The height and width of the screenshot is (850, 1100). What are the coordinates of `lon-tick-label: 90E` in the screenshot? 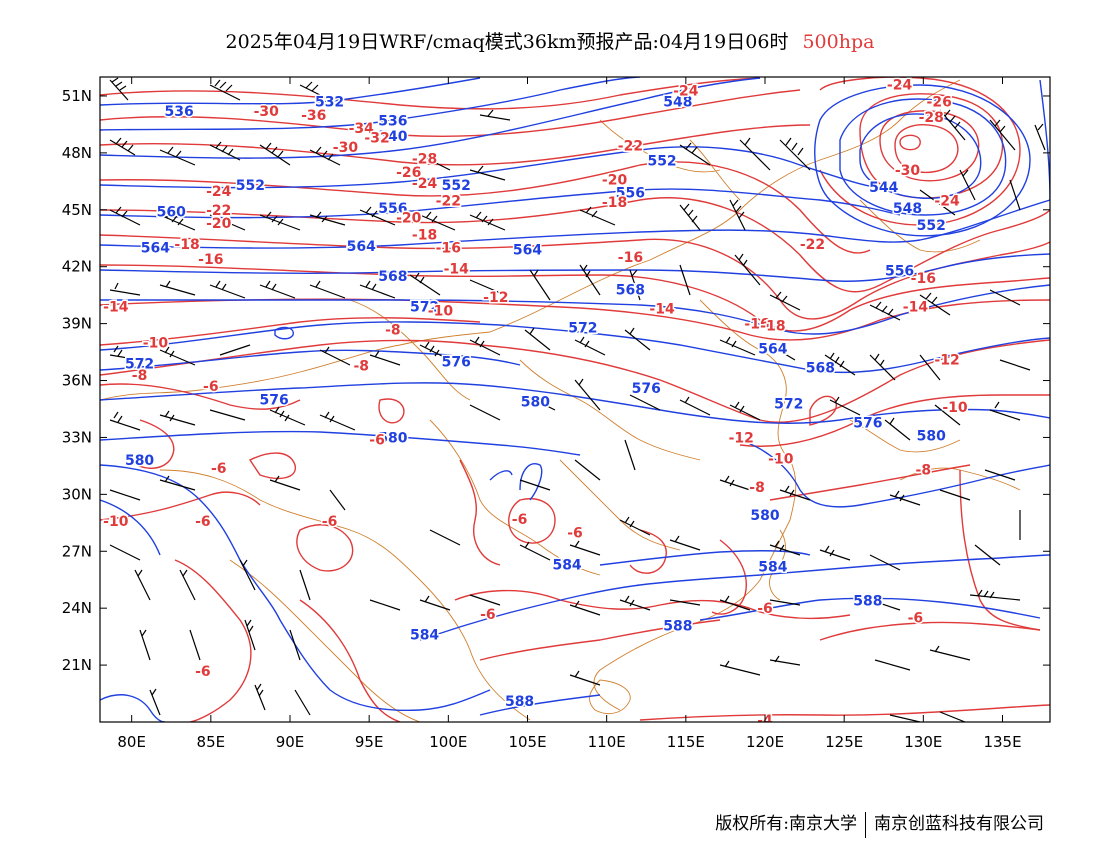 It's located at (290, 742).